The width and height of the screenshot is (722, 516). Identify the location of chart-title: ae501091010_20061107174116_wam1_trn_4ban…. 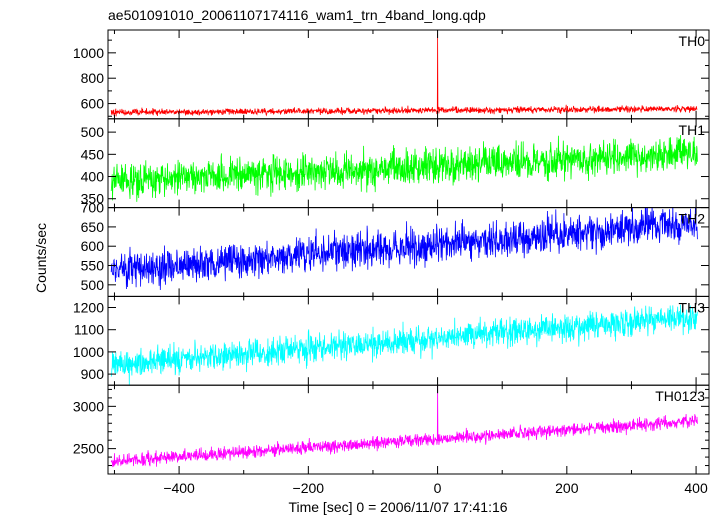
(297, 15).